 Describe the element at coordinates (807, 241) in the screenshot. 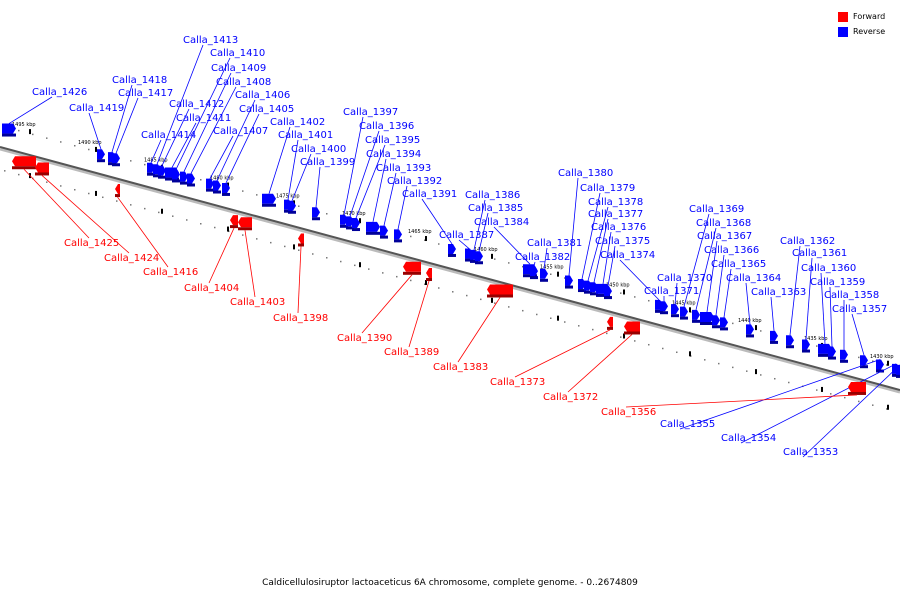

I see `gene-label: Calla_1362` at that location.